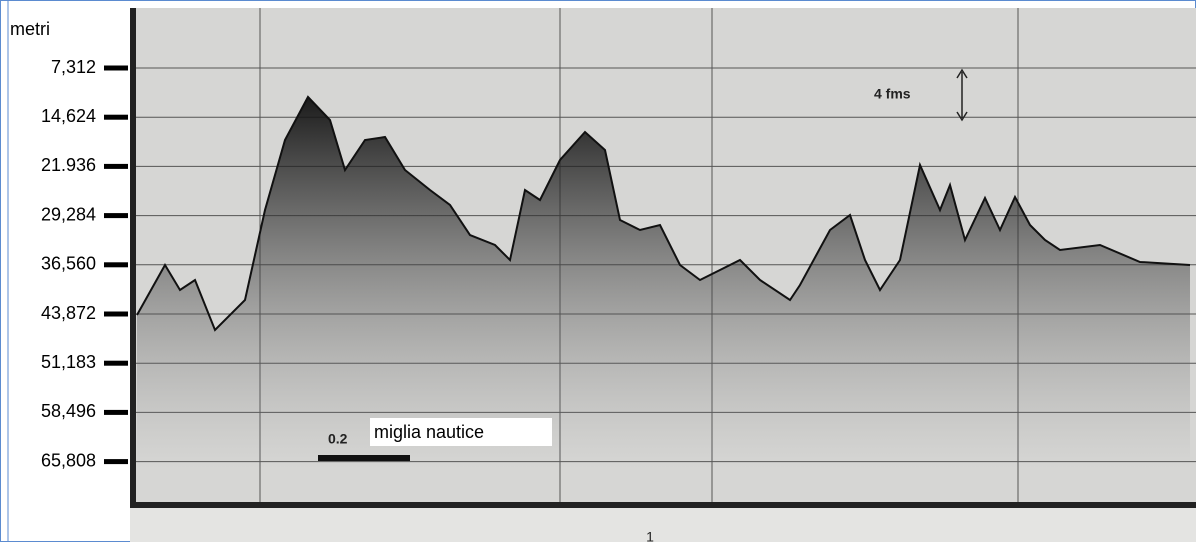  What do you see at coordinates (663, 505) in the screenshot?
I see `bottom-border` at bounding box center [663, 505].